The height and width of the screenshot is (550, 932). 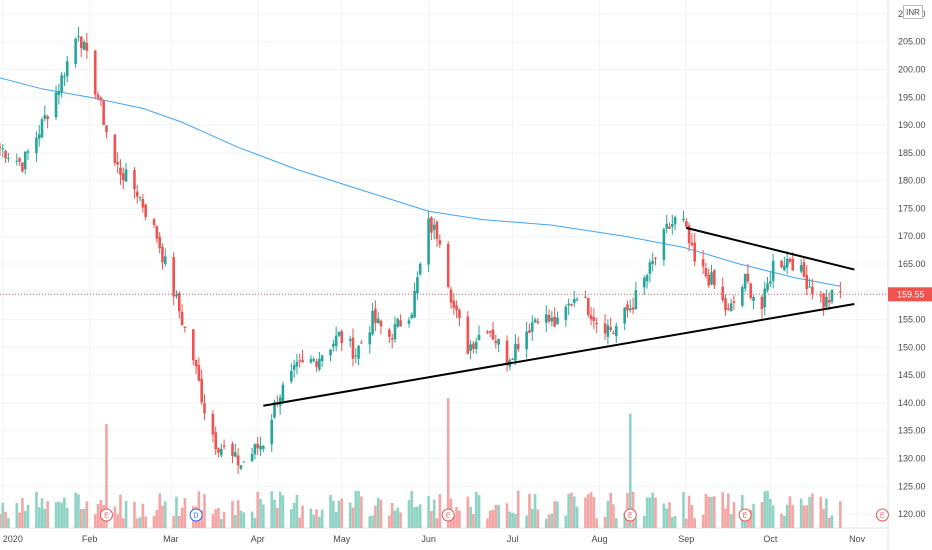 I want to click on y-tick-label: 155.00, so click(x=912, y=320).